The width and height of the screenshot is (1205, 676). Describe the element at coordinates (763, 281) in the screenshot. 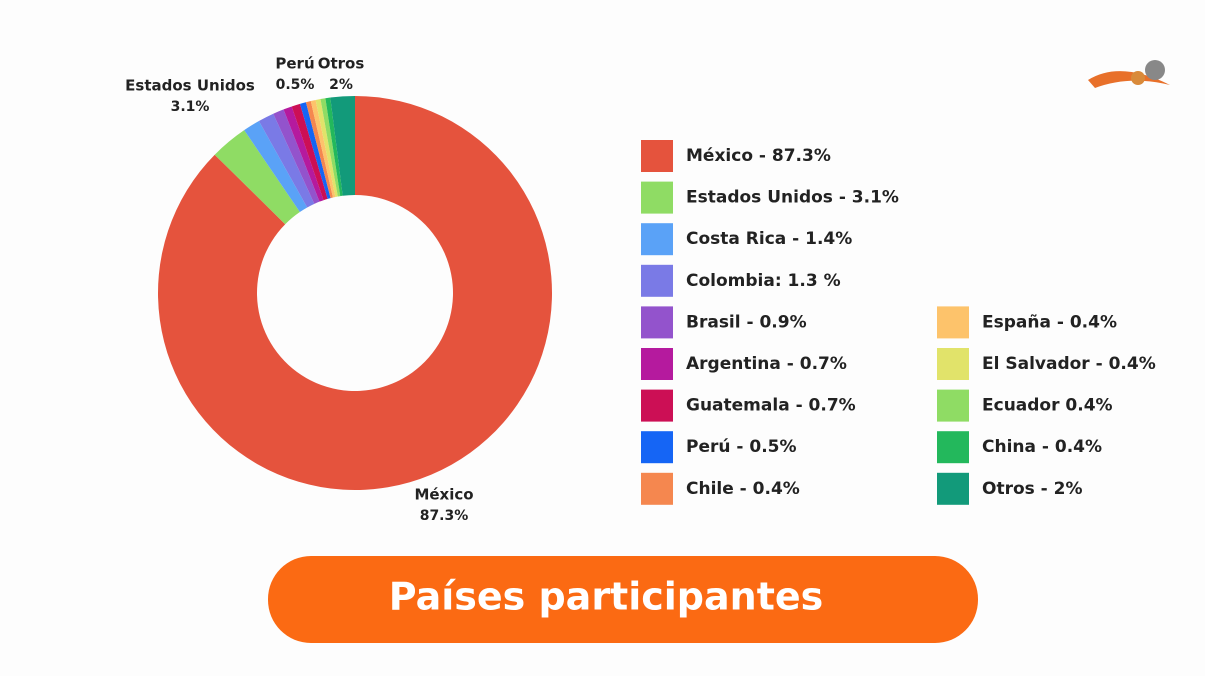

I see `legend-label: Colombia: 1.3 %` at that location.